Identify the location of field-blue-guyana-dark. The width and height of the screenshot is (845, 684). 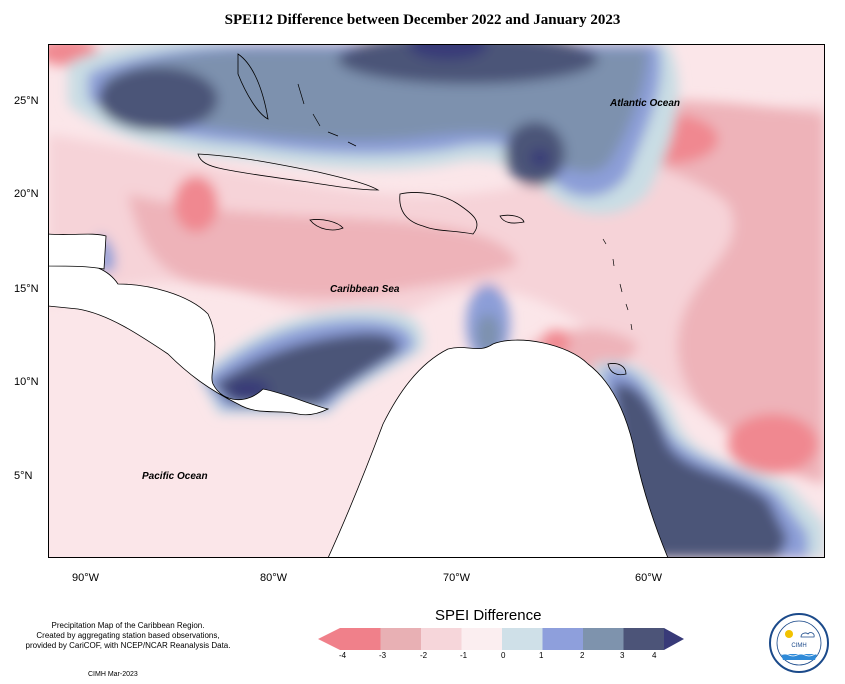
(700, 470).